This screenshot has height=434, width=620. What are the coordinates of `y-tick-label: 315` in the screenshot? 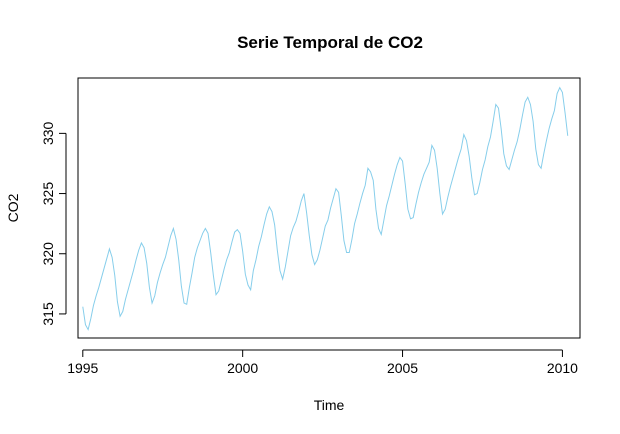 It's located at (48, 314).